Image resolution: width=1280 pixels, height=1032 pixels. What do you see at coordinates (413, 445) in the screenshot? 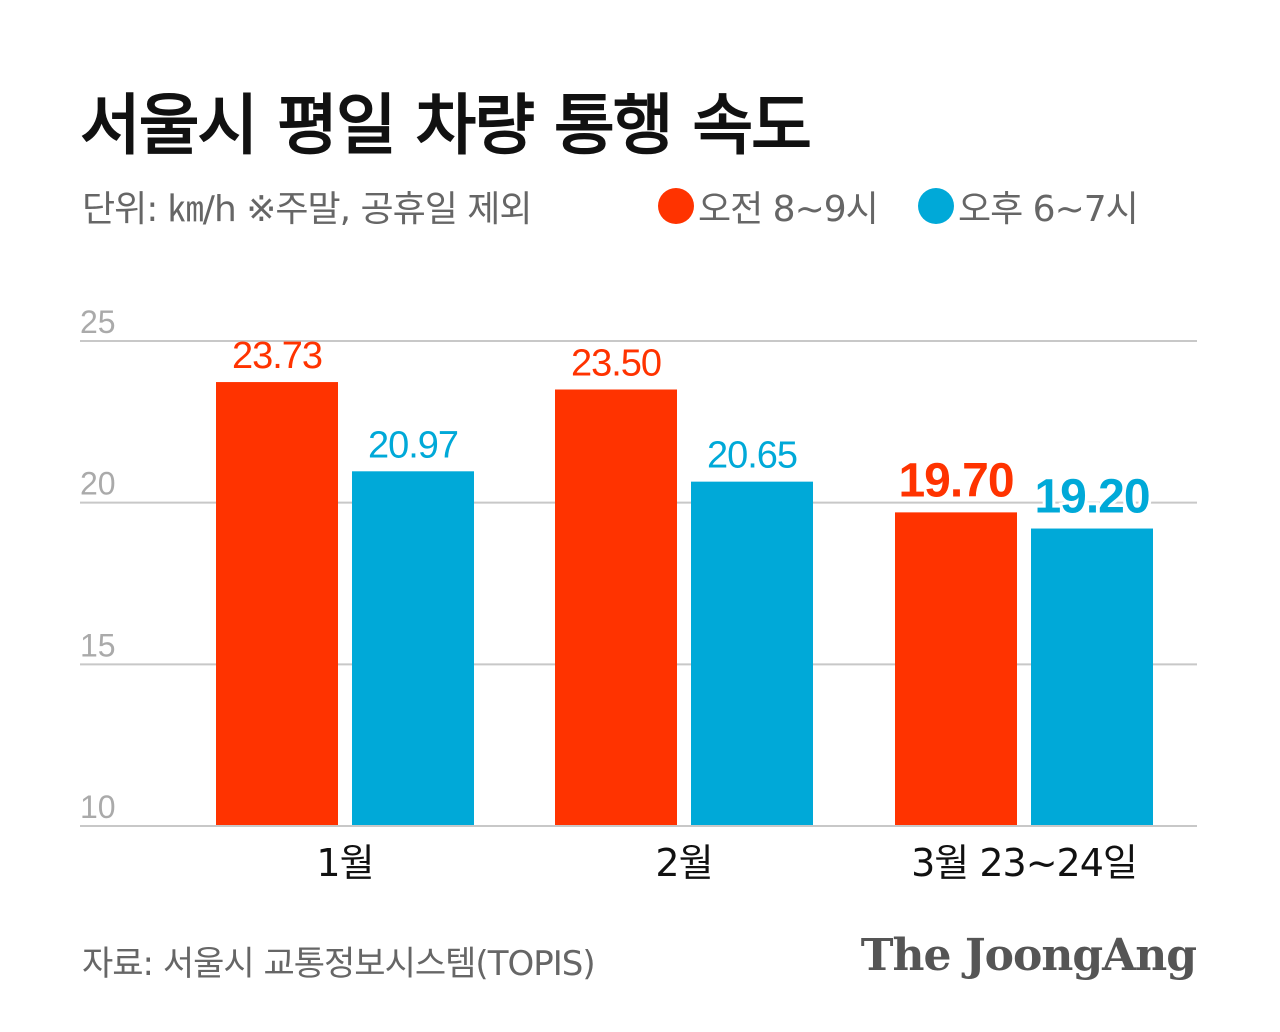
I see `data-label: 20.97` at bounding box center [413, 445].